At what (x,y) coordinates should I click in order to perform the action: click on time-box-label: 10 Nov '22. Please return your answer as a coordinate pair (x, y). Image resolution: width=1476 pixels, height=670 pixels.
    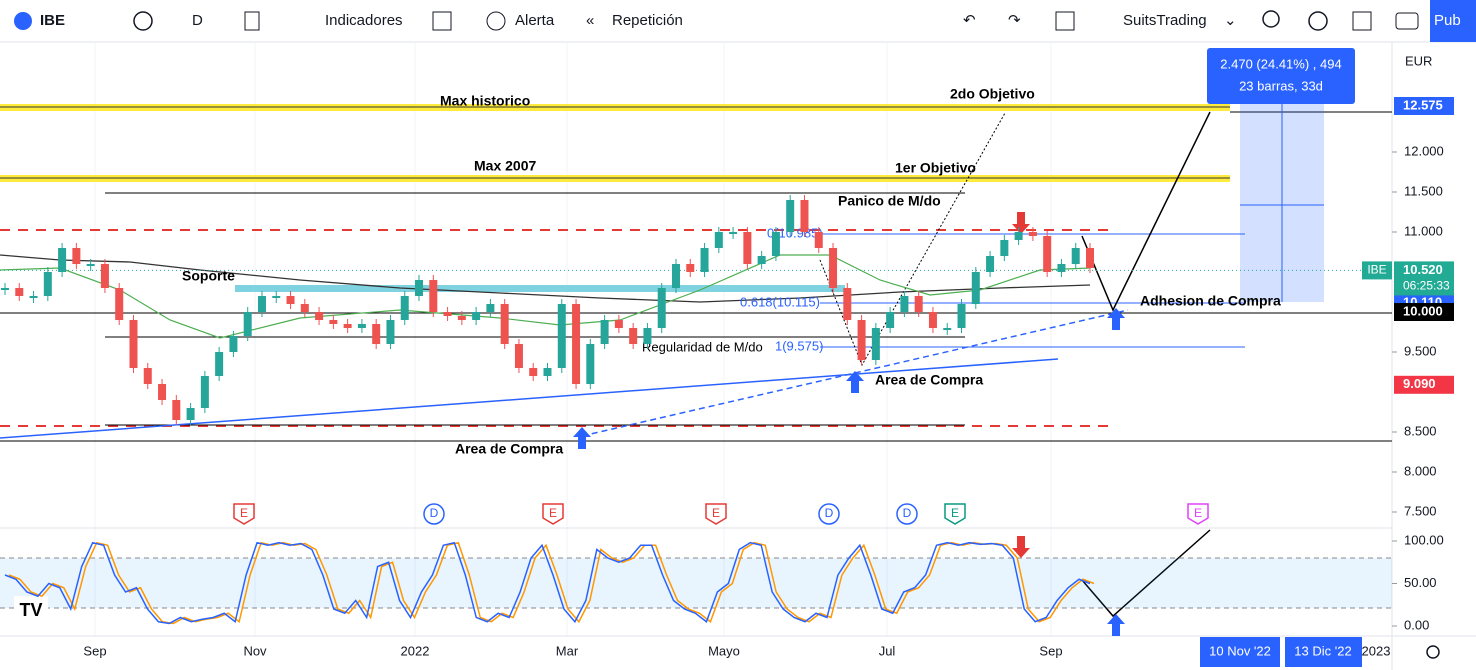
    Looking at the image, I should click on (1240, 650).